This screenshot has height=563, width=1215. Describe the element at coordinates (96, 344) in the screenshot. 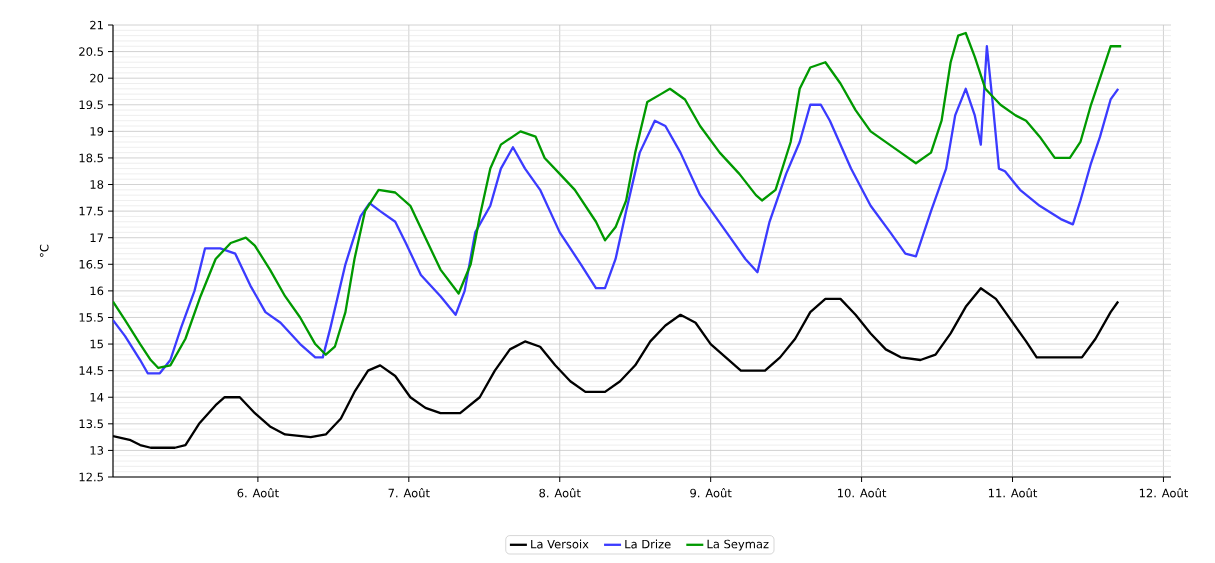

I see `y-tick-label: 15` at that location.